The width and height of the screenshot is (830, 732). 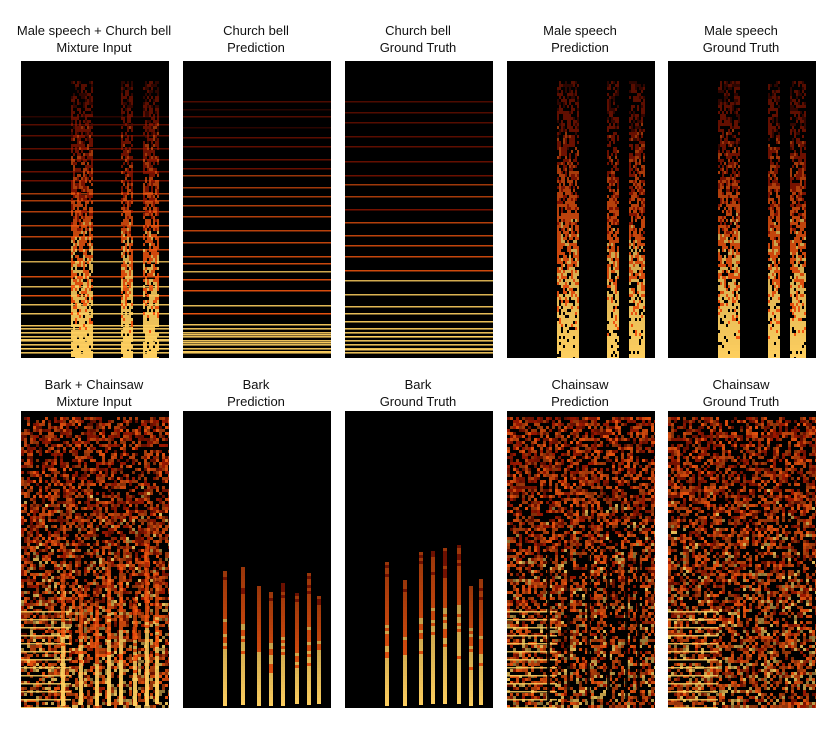 What do you see at coordinates (256, 393) in the screenshot?
I see `panel-caption: Bark Prediction` at bounding box center [256, 393].